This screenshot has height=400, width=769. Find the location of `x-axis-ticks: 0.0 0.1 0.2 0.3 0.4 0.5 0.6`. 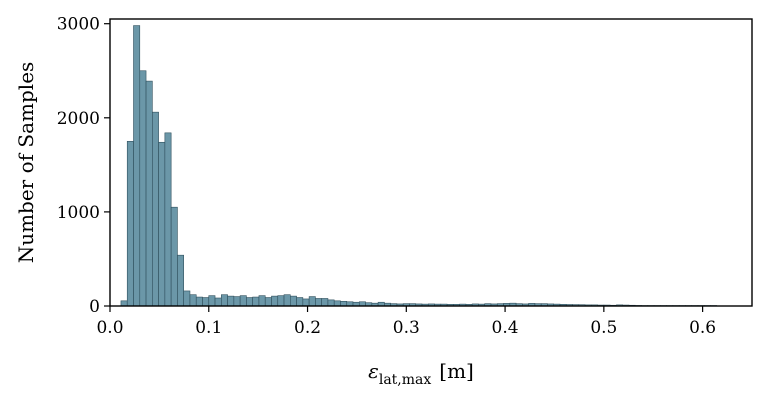

x-axis-ticks: 0.0 0.1 0.2 0.3 0.4 0.5 0.6 is located at coordinates (406, 322).